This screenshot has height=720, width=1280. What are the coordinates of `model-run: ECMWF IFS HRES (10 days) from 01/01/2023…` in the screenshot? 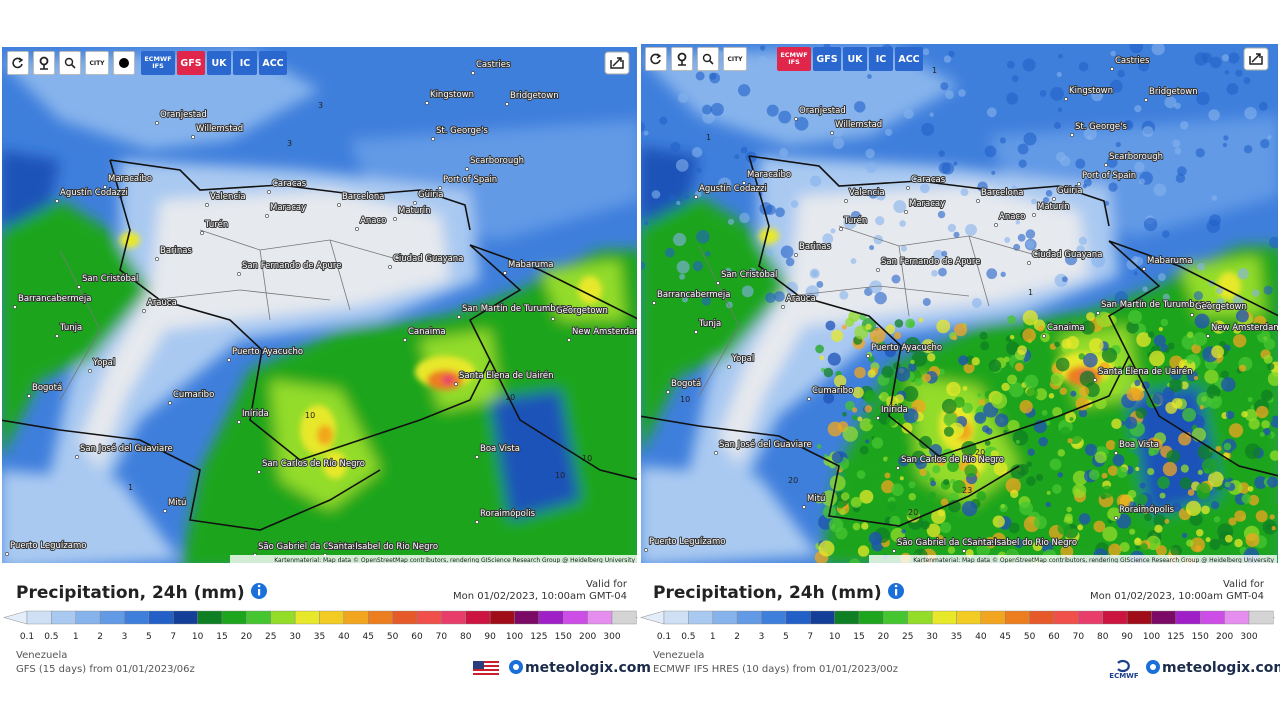 It's located at (775, 669).